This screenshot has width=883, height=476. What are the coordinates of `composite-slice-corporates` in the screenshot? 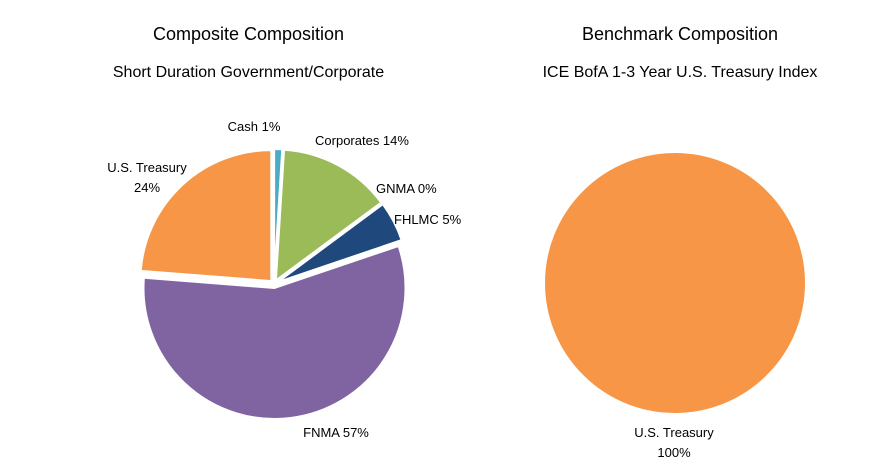 It's located at (328, 215).